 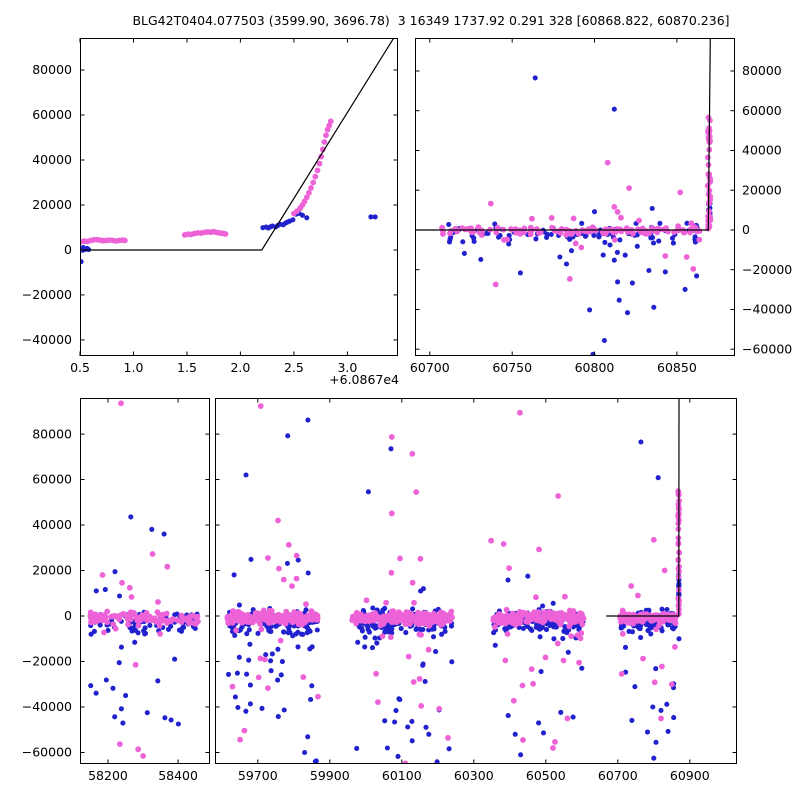 I want to click on axes-frame, so click(x=145, y=581).